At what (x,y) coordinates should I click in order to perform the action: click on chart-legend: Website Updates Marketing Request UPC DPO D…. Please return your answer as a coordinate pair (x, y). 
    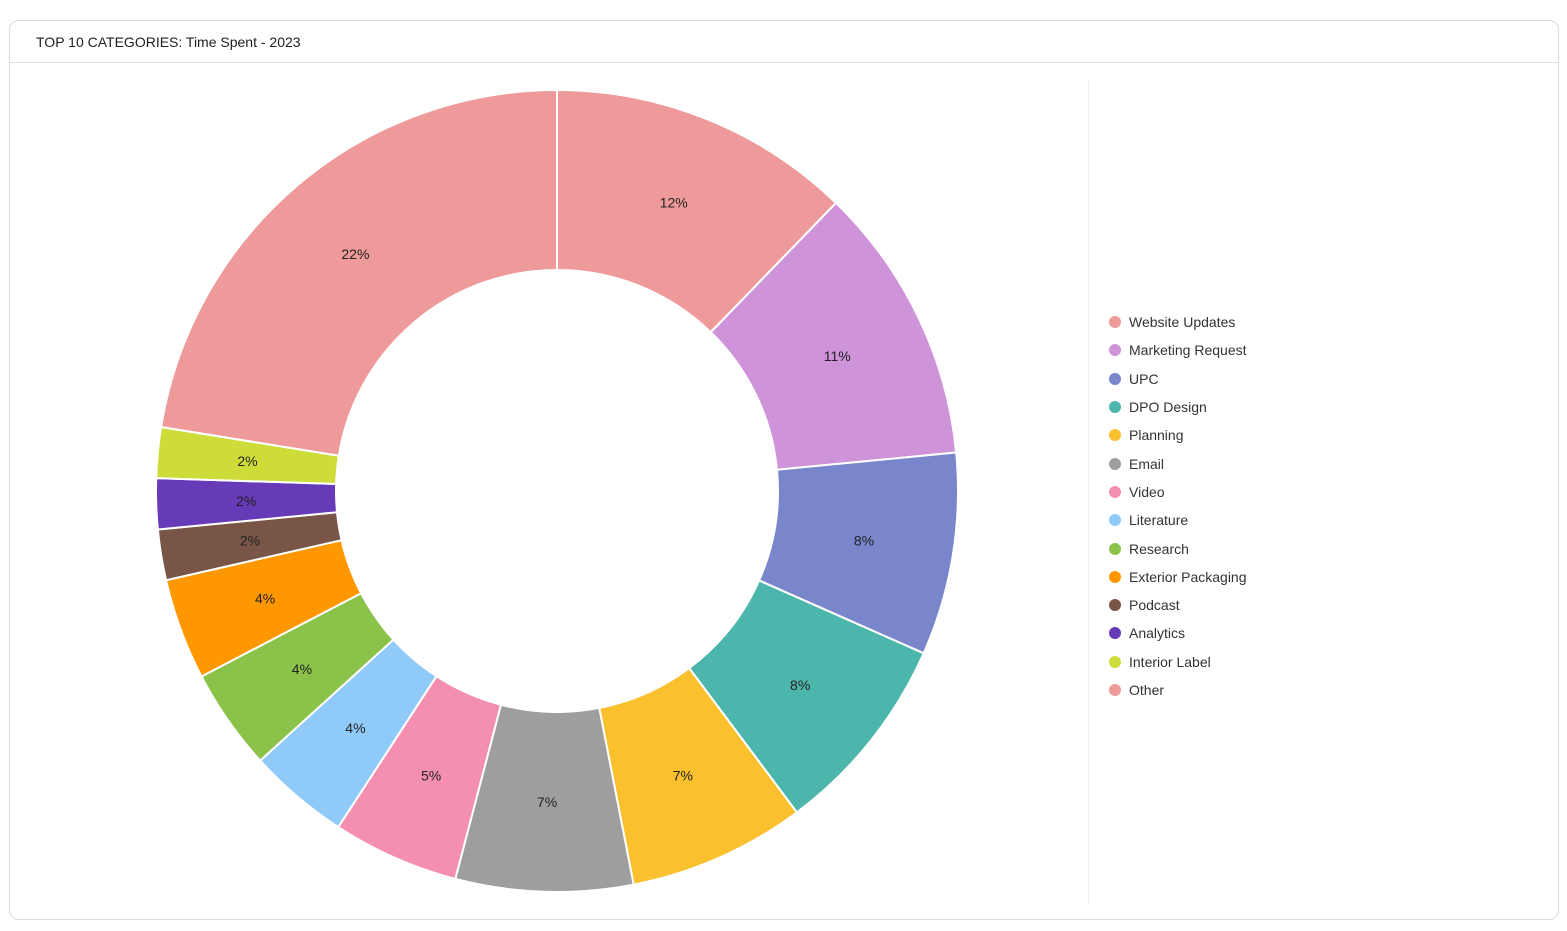
    Looking at the image, I should click on (1259, 506).